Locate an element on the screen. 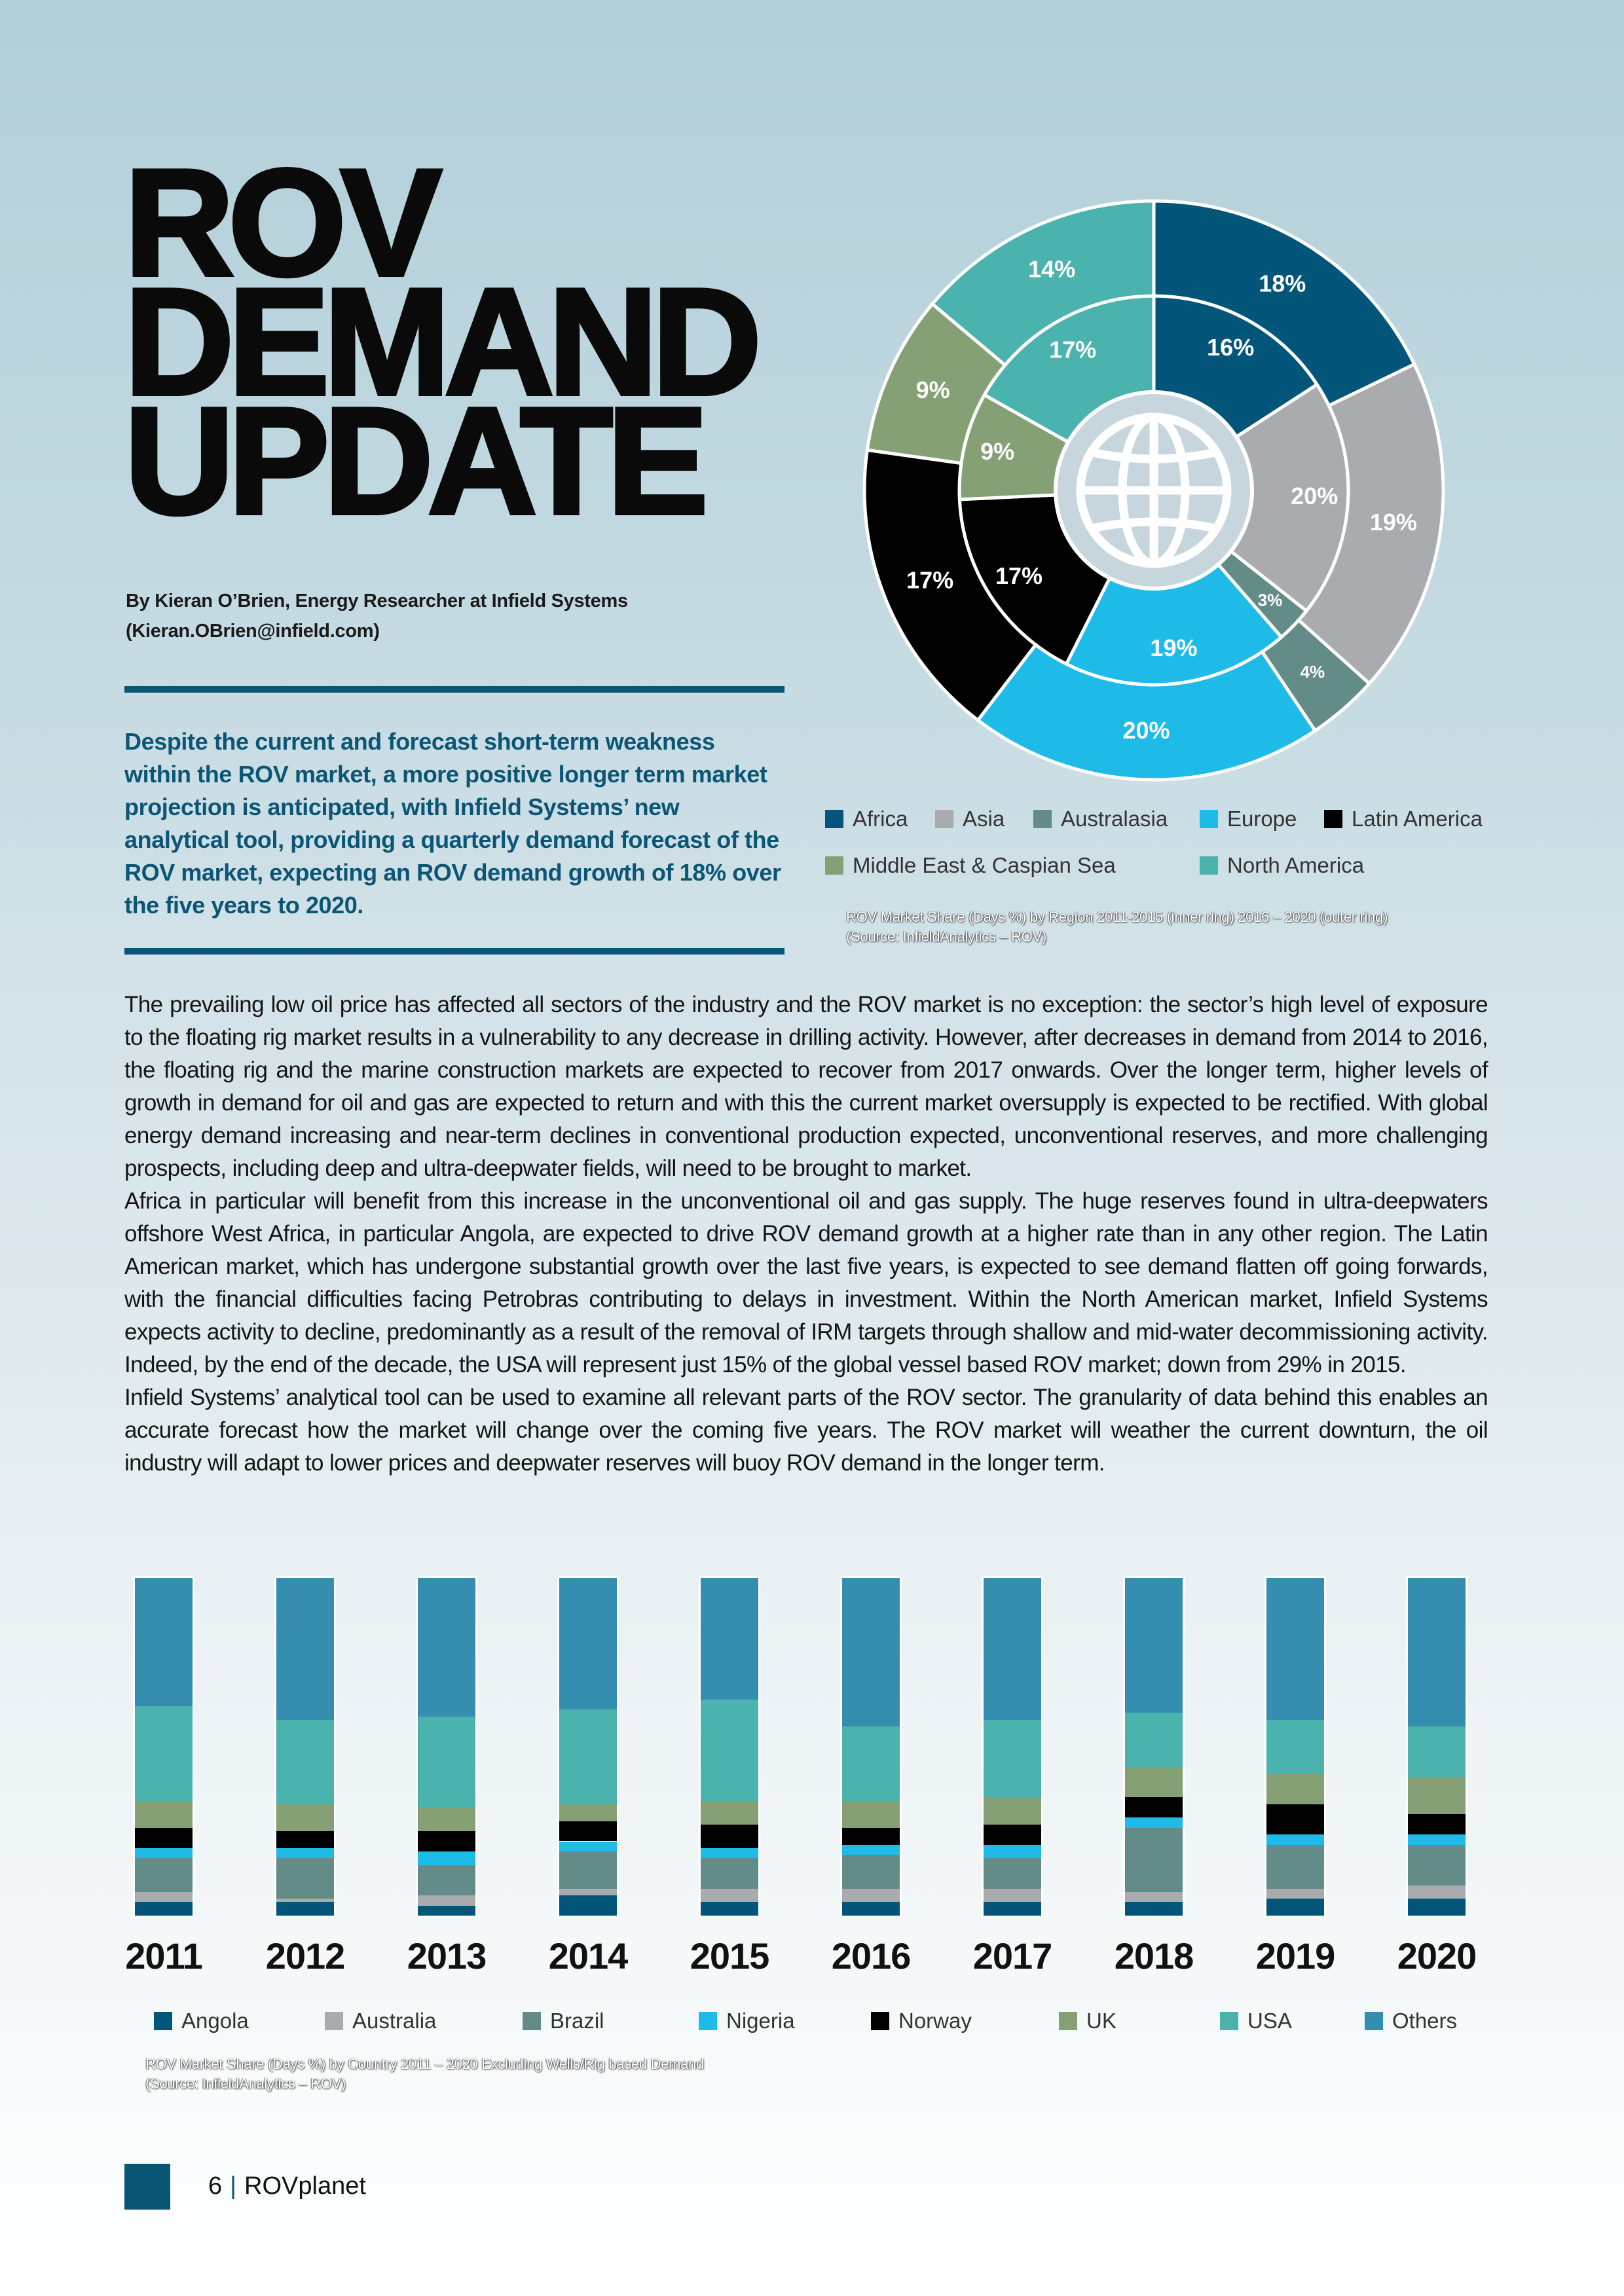 The width and height of the screenshot is (1624, 2296). donut-data-label: 14% is located at coordinates (1051, 269).